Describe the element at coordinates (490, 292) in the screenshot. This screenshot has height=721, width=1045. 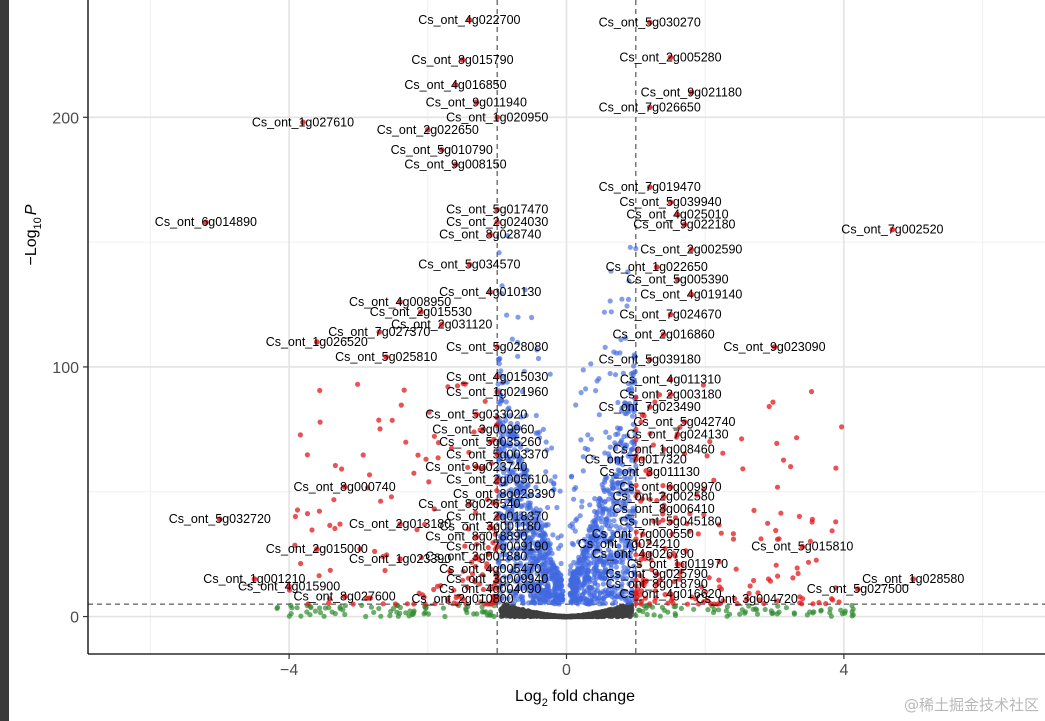
I see `gene-label: Cs_ont_4g010130` at that location.